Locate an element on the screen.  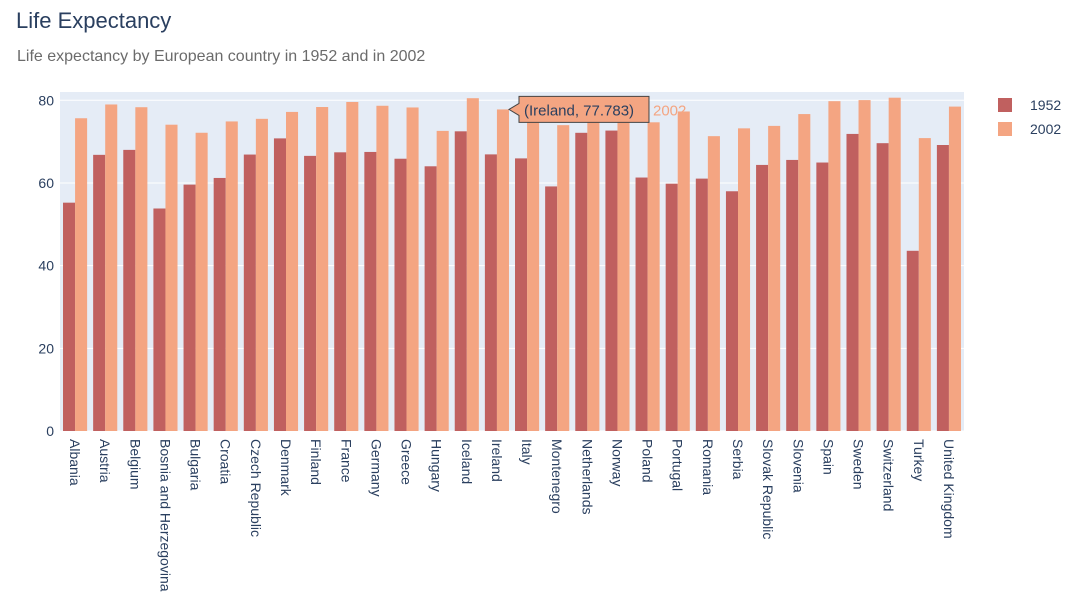
legend: 1952 2002 is located at coordinates (1029, 117).